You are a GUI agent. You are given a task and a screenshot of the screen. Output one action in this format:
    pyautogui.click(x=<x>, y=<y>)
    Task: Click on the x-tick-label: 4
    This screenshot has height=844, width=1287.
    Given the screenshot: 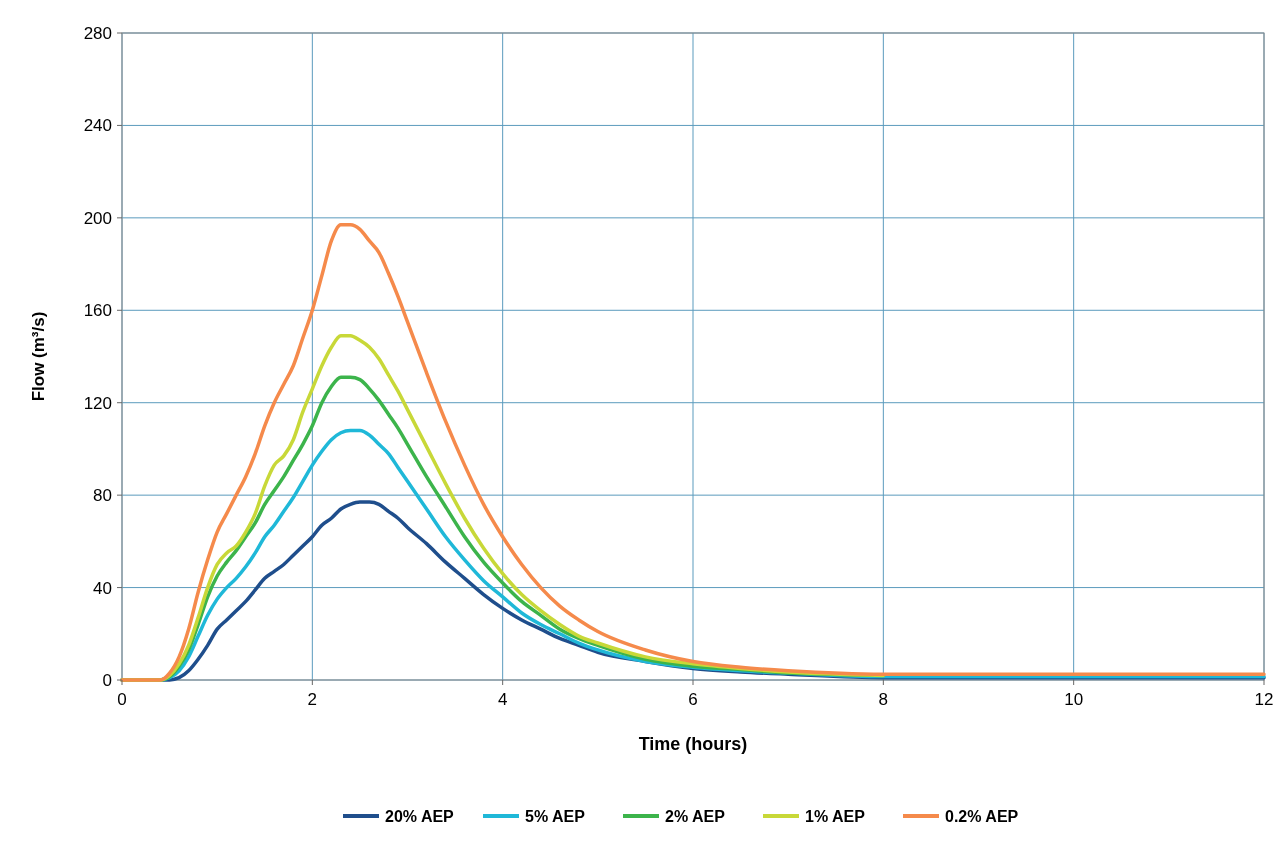 What is the action you would take?
    pyautogui.click(x=502, y=699)
    